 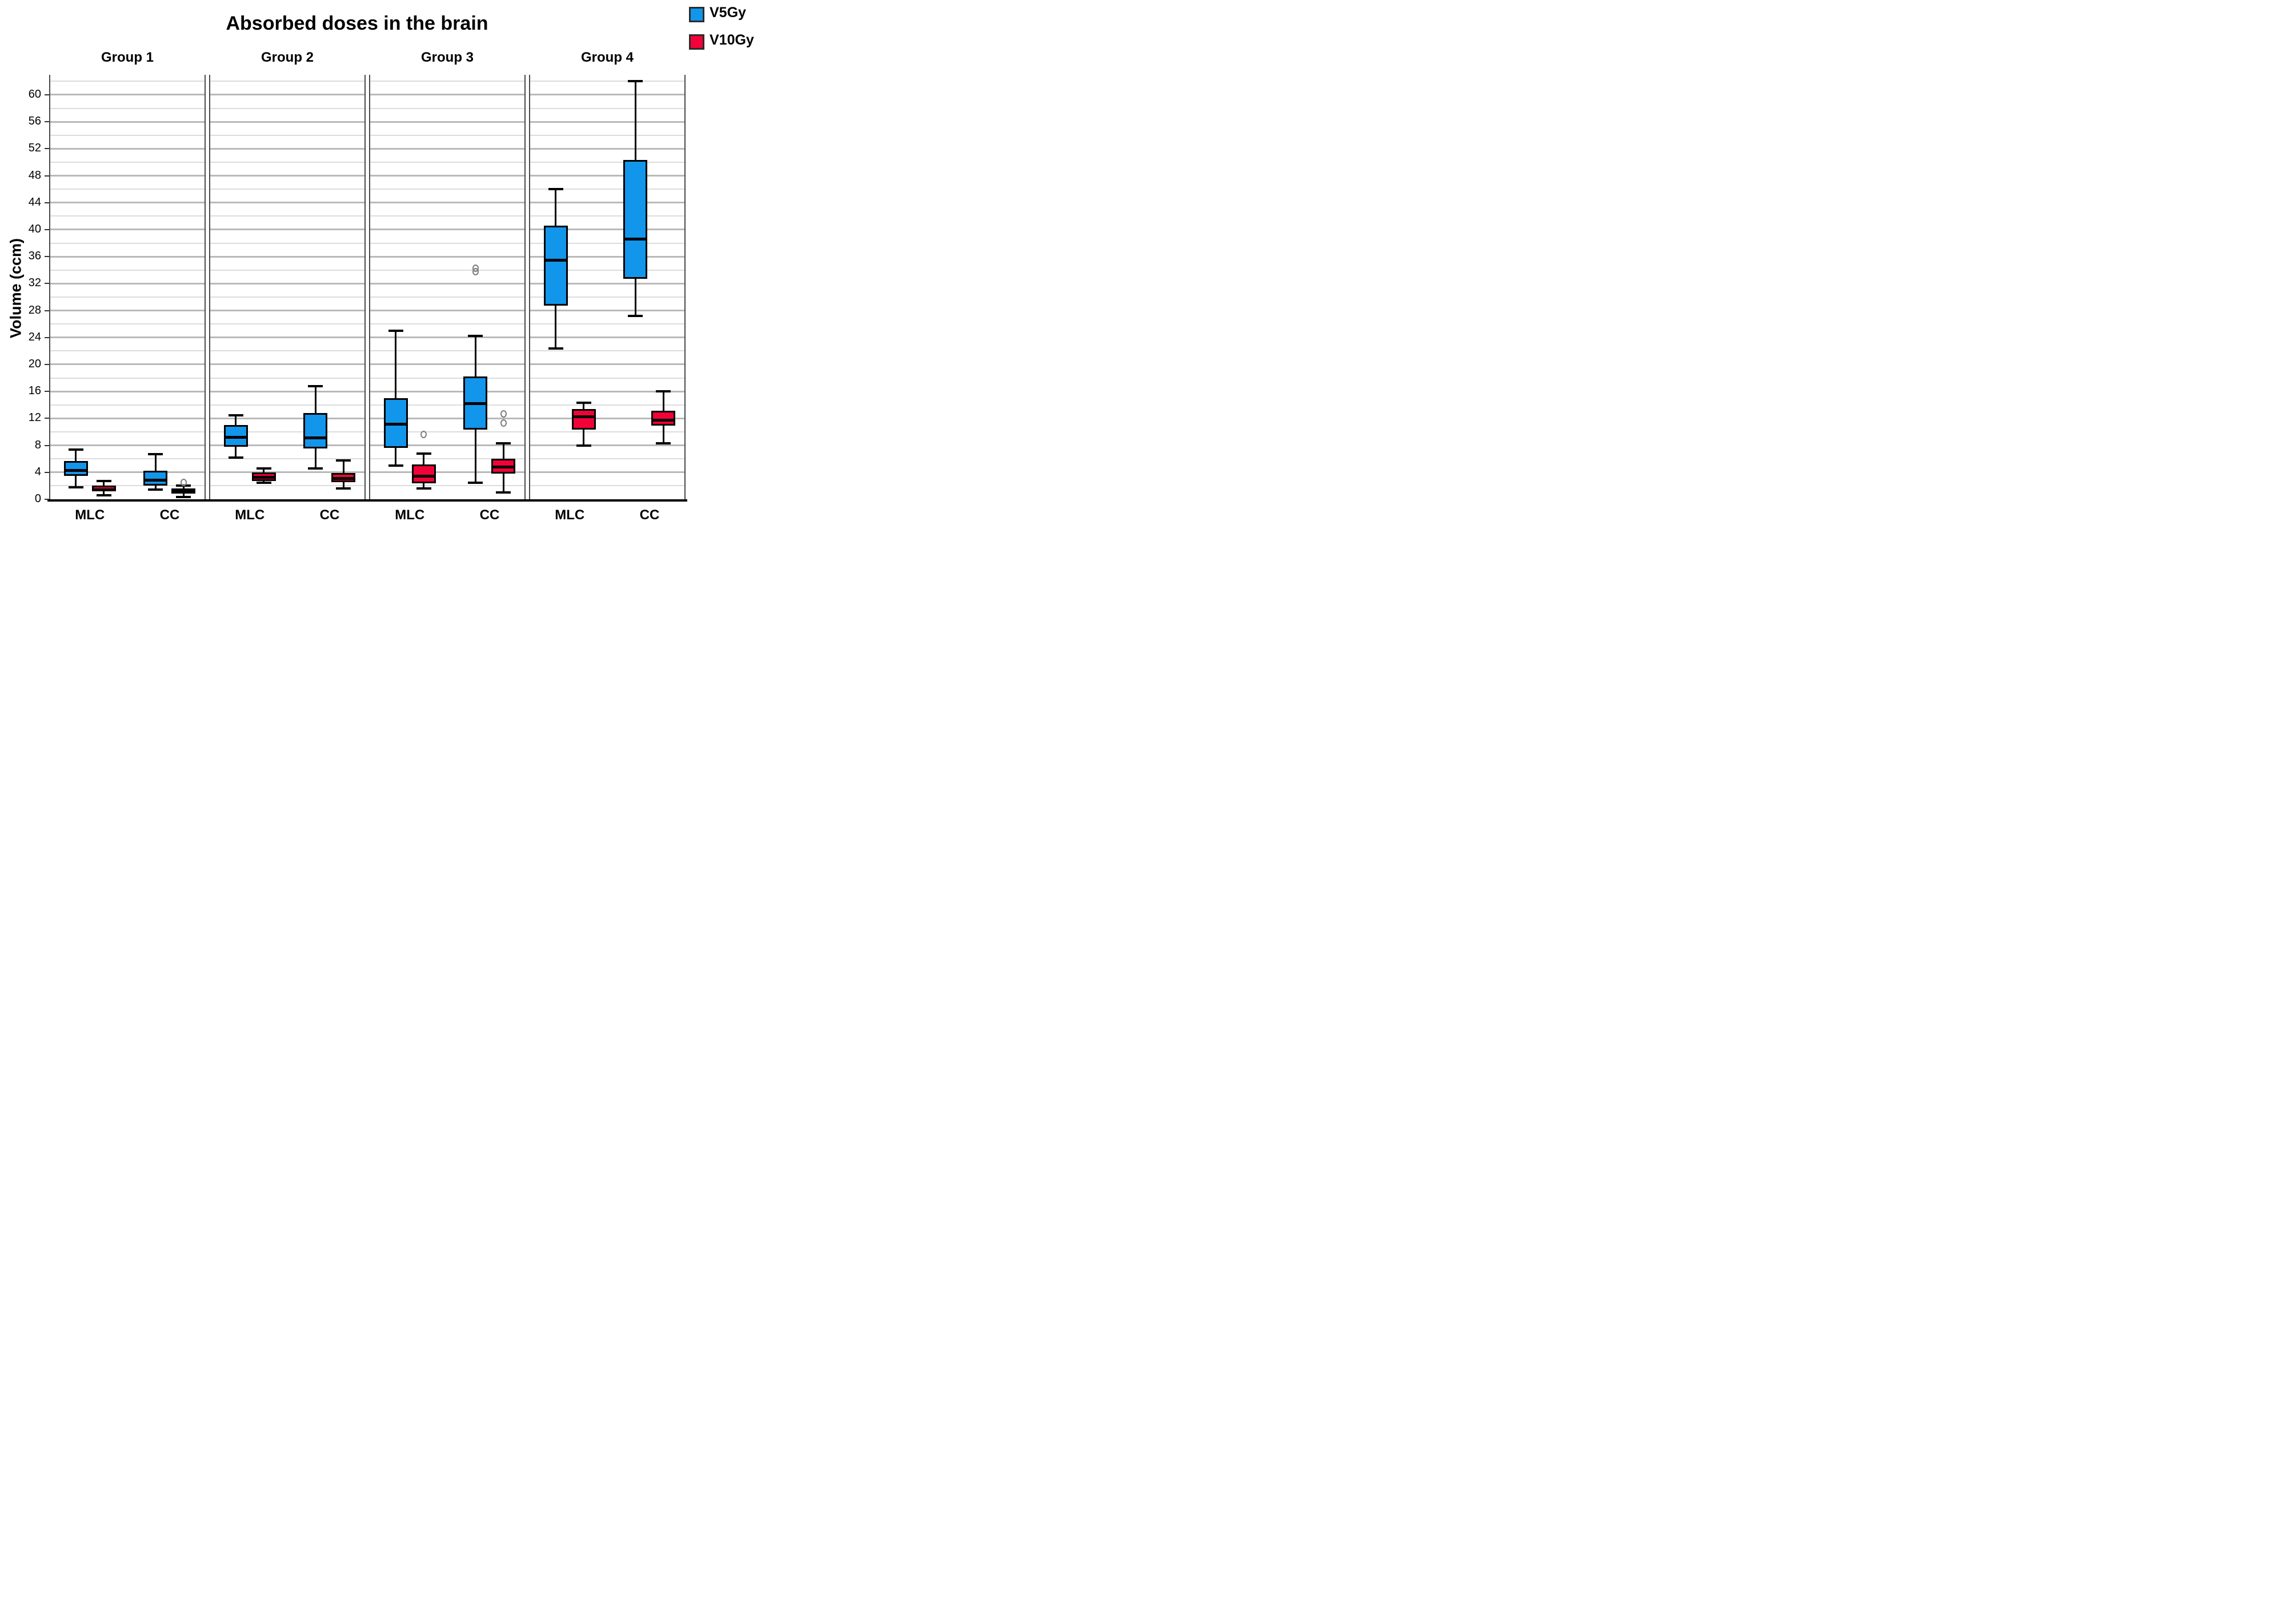 I want to click on x-category-label: MLC, so click(x=90, y=515).